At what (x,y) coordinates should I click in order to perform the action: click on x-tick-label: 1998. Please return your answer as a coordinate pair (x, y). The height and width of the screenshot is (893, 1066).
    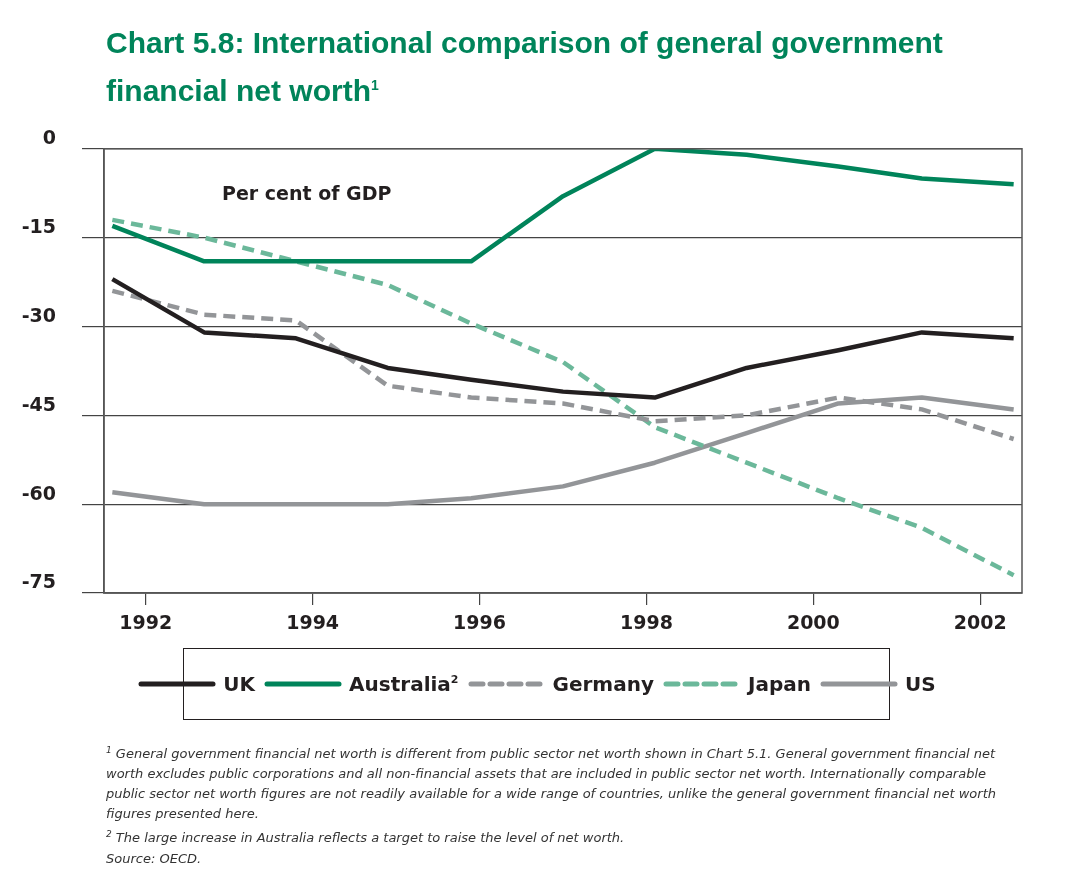
    Looking at the image, I should click on (646, 622).